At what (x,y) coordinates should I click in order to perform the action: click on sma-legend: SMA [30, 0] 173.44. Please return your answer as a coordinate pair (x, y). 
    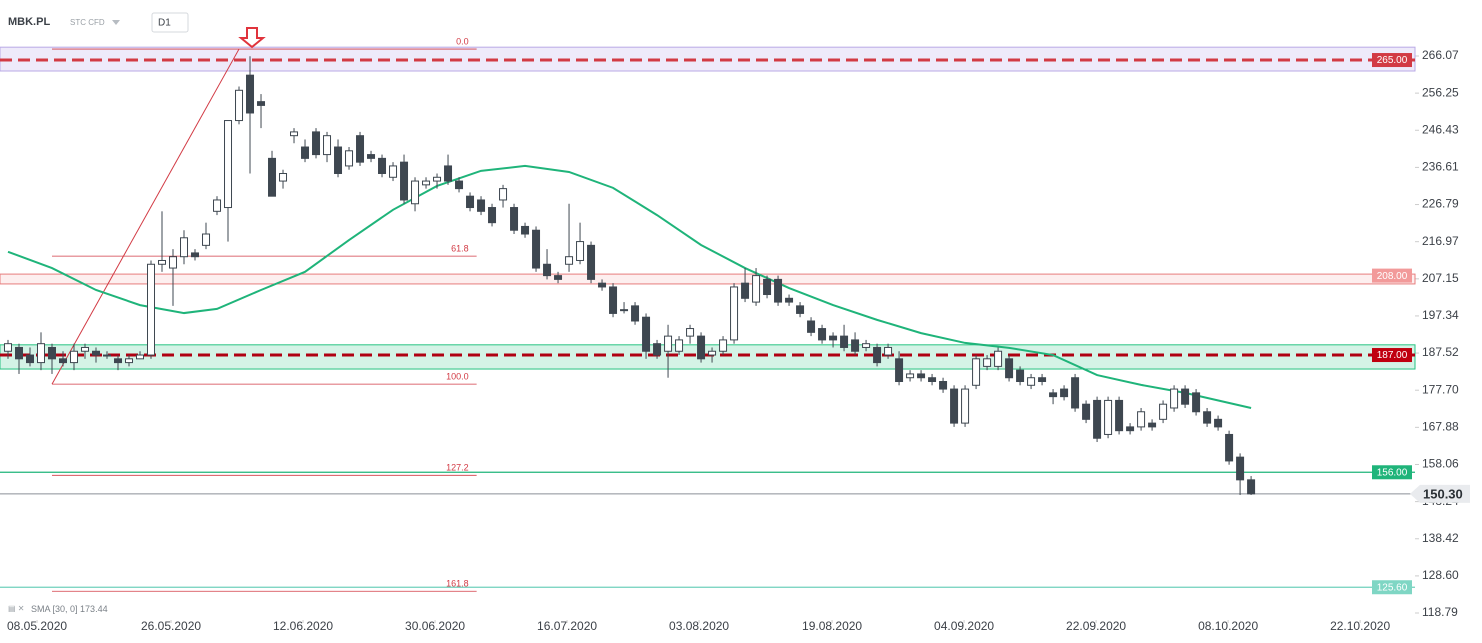
    Looking at the image, I should click on (69, 609).